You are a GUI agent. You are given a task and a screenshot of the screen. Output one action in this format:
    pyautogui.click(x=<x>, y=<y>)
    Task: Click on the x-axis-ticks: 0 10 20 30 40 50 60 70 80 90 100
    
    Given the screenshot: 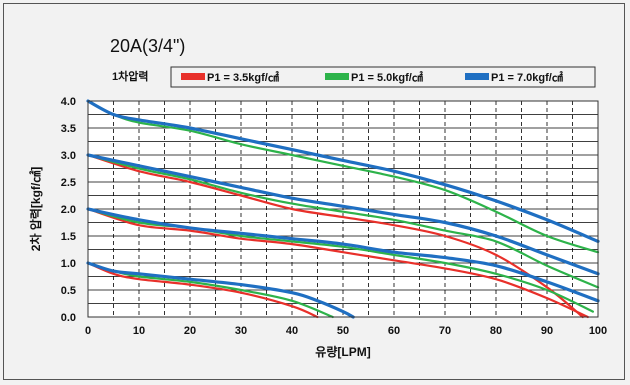 What is the action you would take?
    pyautogui.click(x=346, y=331)
    